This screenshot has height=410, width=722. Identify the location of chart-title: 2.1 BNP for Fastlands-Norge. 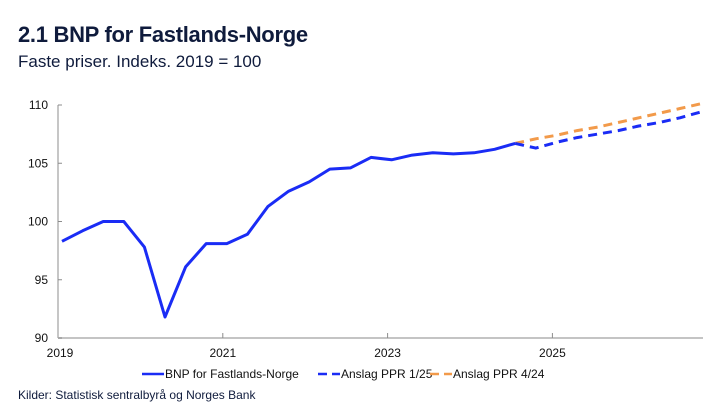
(163, 34).